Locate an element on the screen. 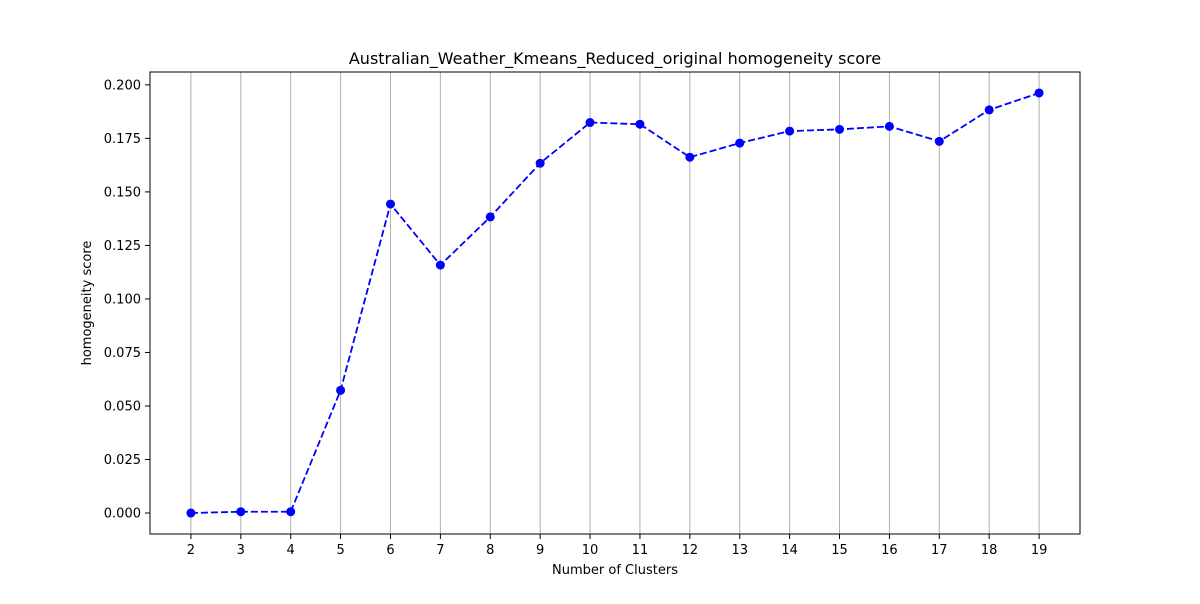 The height and width of the screenshot is (604, 1200). y-tick-label: 0.075 is located at coordinates (122, 353).